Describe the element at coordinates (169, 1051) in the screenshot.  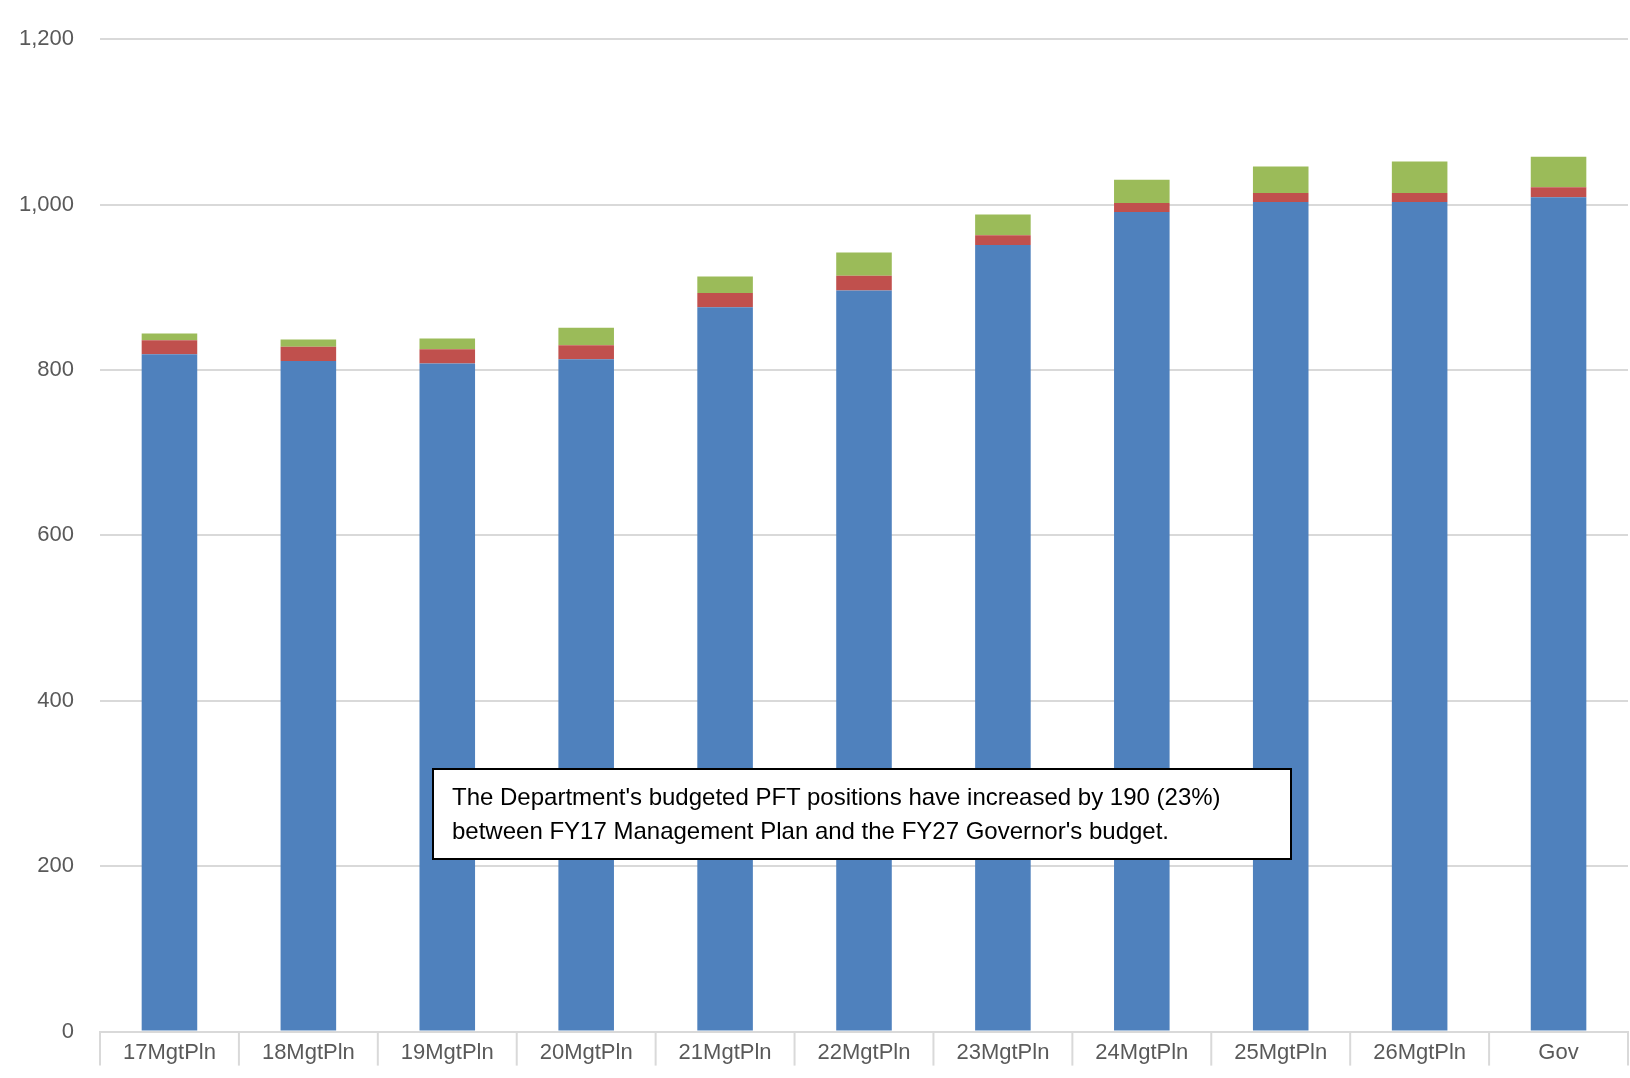
I see `x-tick-label: 17MgtPln` at that location.